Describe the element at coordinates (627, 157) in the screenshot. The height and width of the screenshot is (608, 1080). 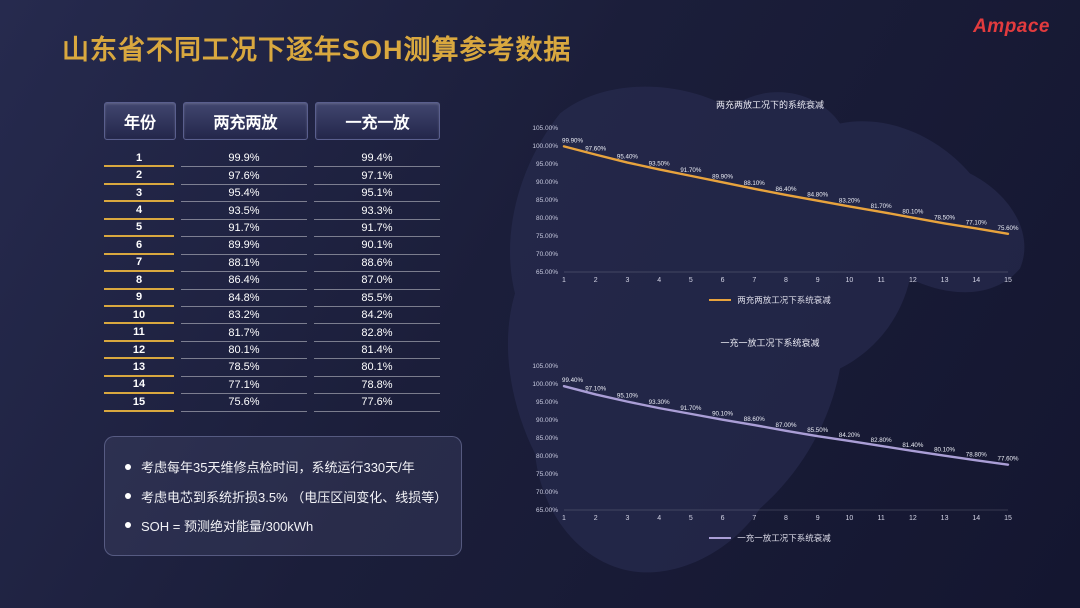
I see `svg-text: 95.40%` at that location.